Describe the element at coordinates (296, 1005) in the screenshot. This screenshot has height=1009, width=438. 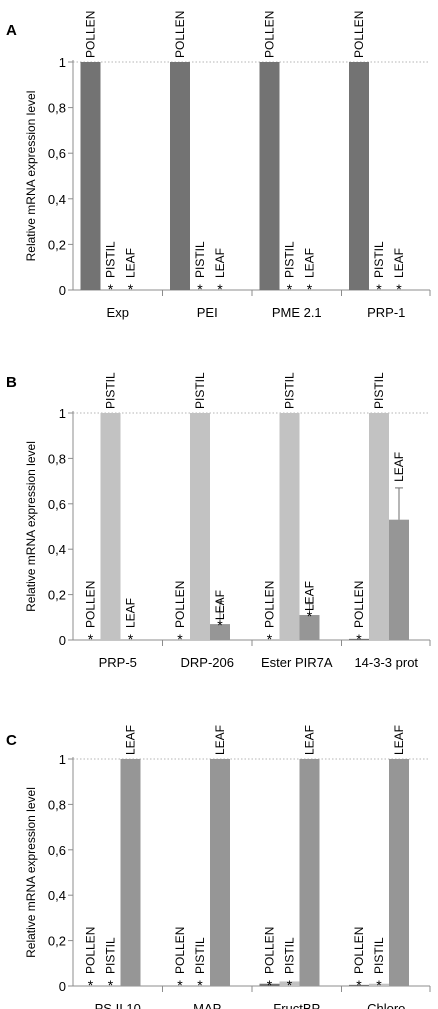
I see `x-category-label: FructBP` at that location.